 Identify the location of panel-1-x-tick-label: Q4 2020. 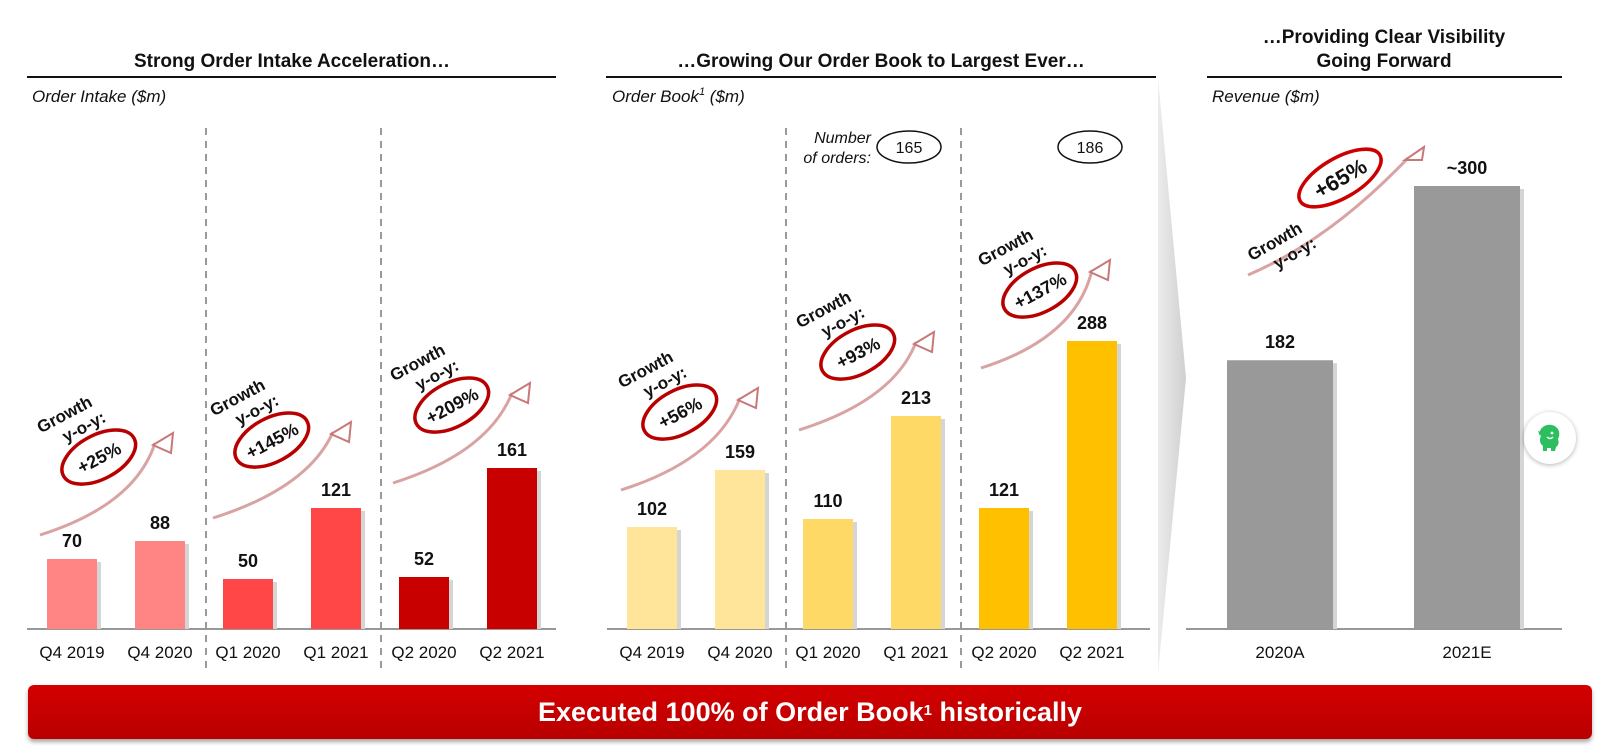
(159, 652).